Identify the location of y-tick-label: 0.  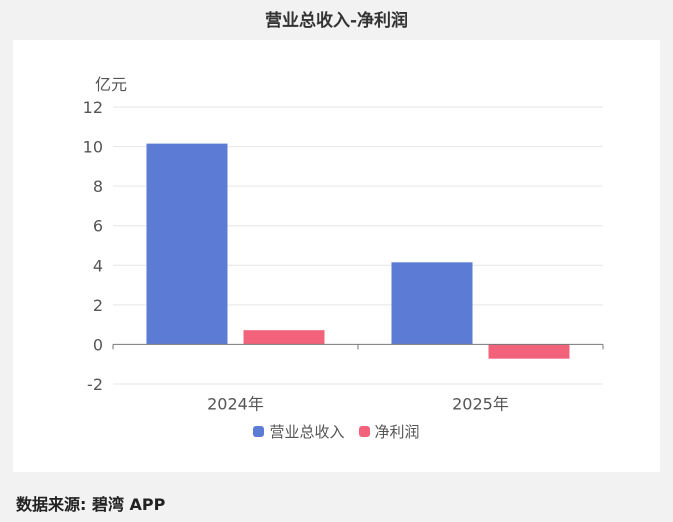
(98, 344).